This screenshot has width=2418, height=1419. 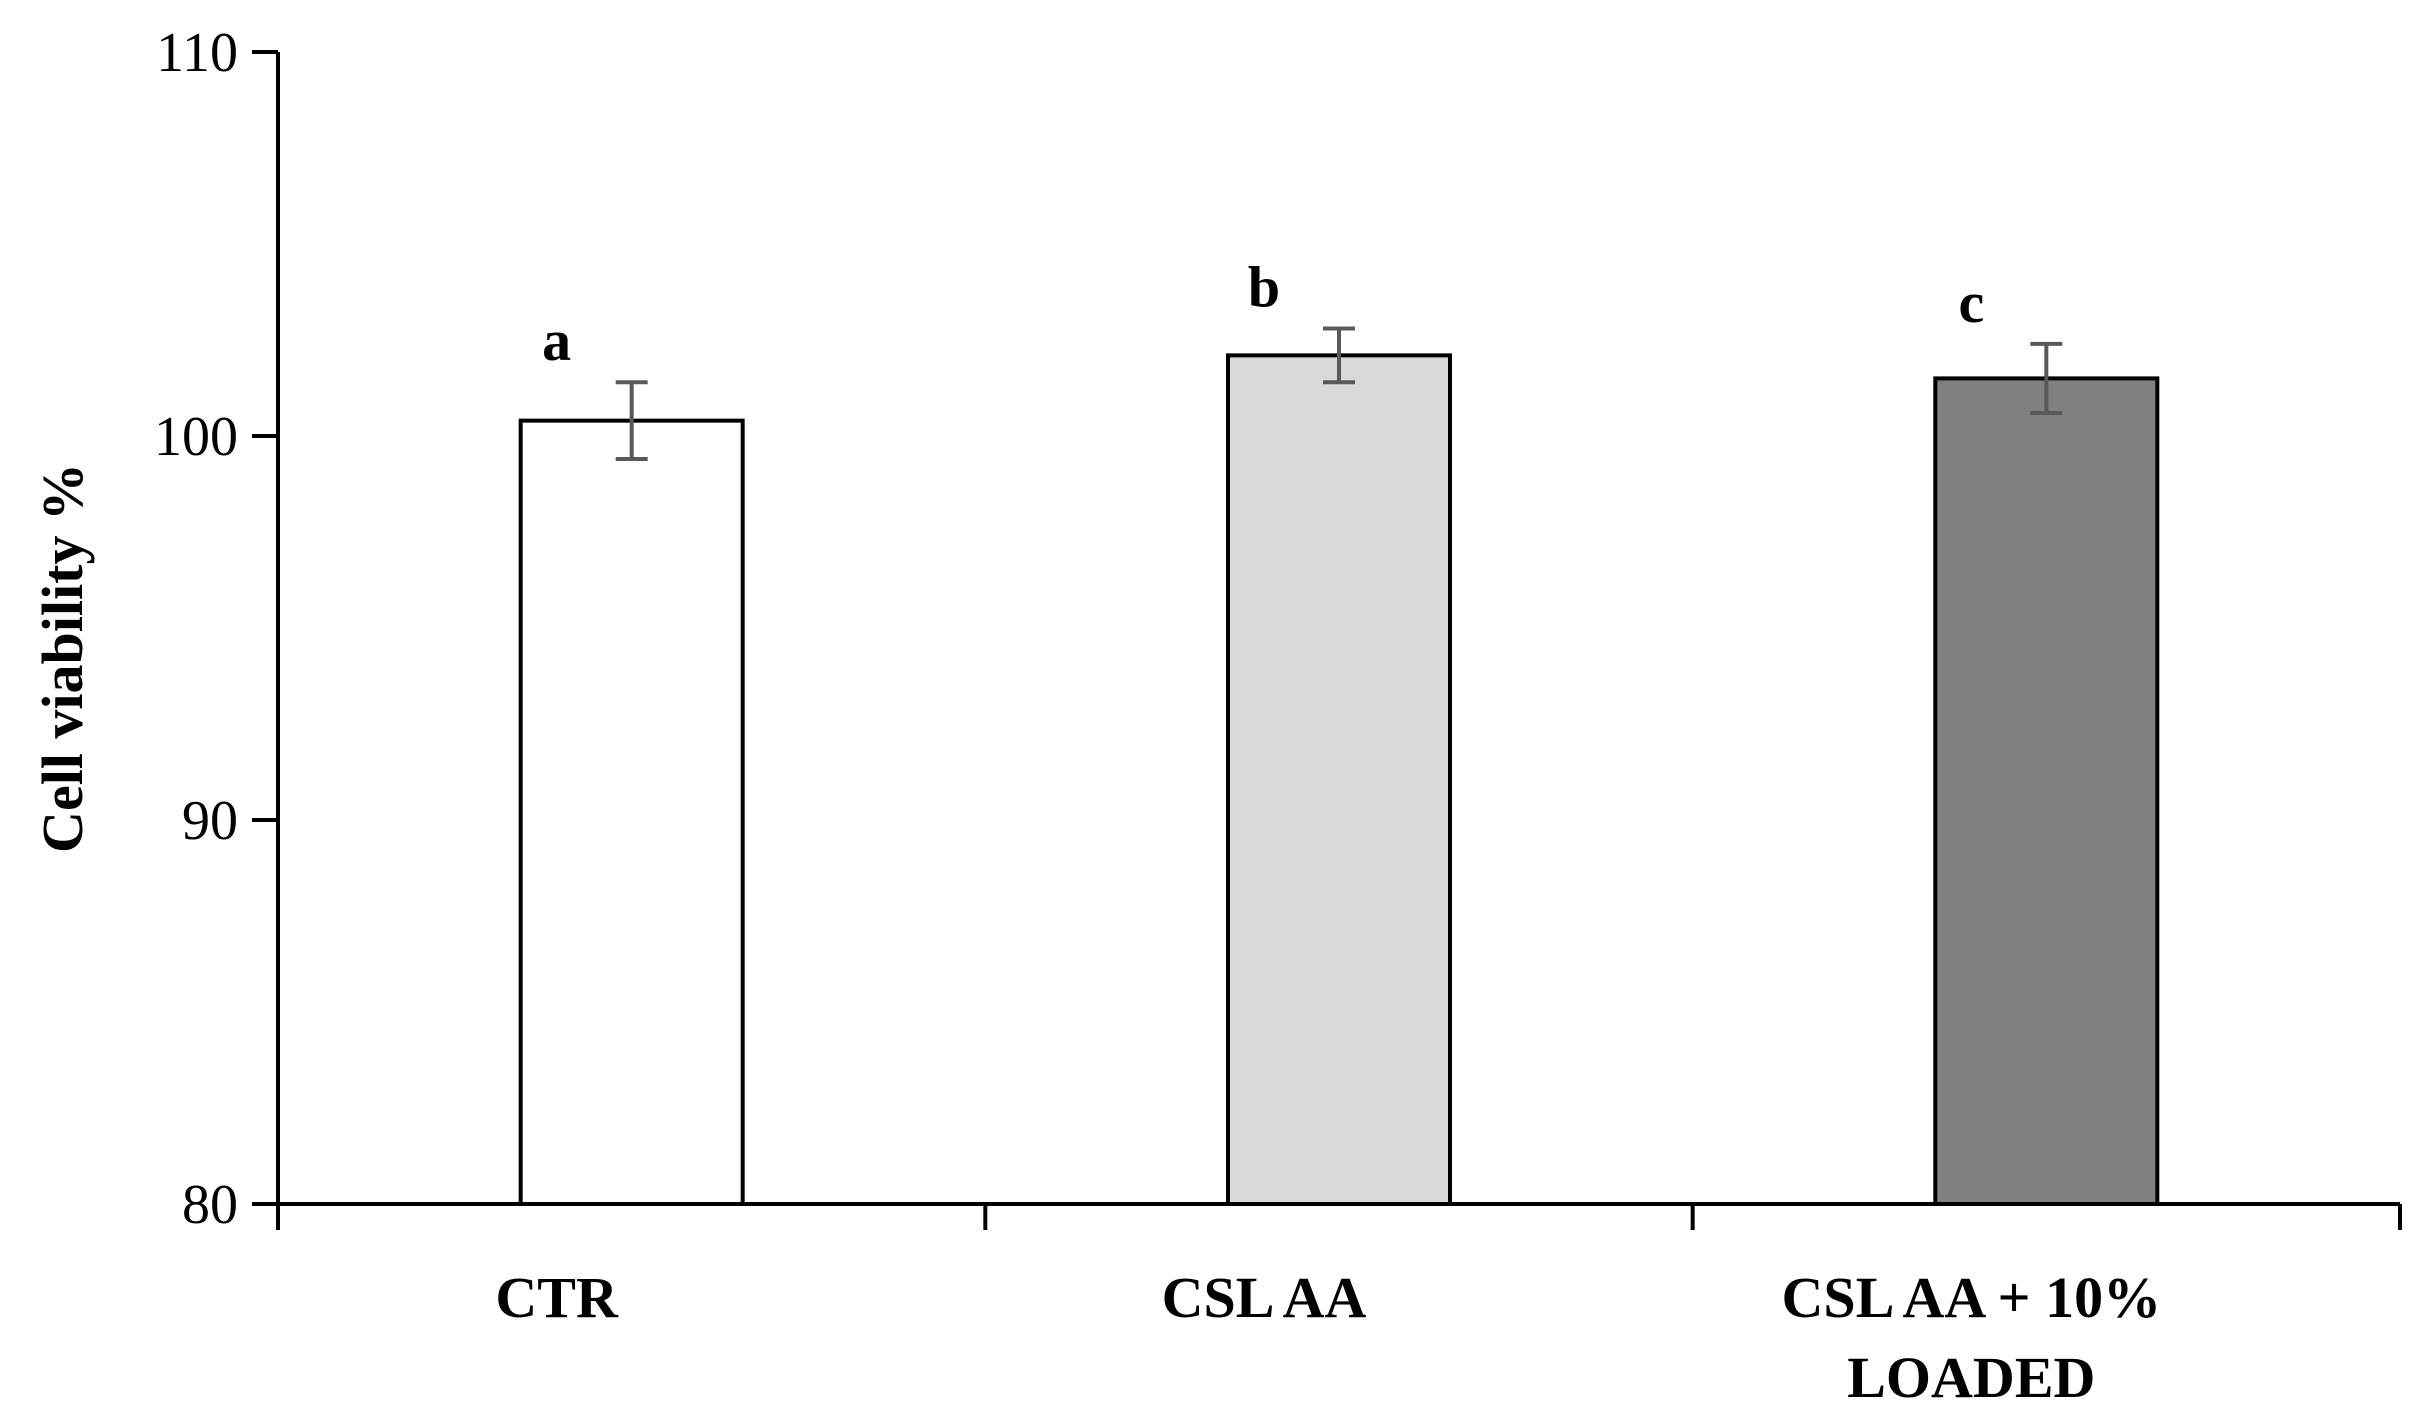 I want to click on y-axis-label: Cell viability %, so click(x=62, y=658).